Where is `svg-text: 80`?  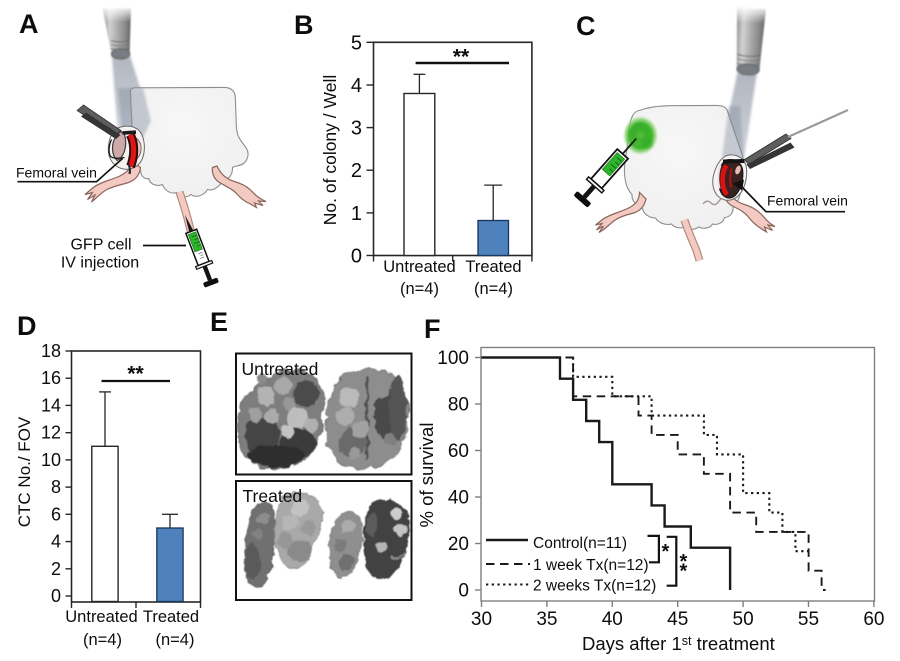
svg-text: 80 is located at coordinates (458, 405).